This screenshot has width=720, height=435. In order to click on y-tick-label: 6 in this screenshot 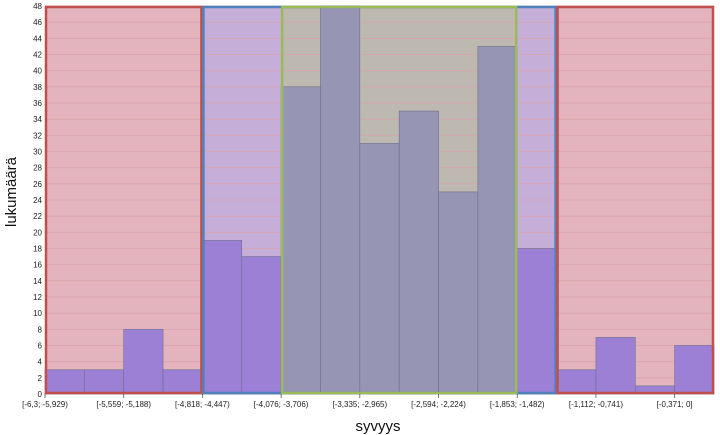, I will do `click(40, 346)`.